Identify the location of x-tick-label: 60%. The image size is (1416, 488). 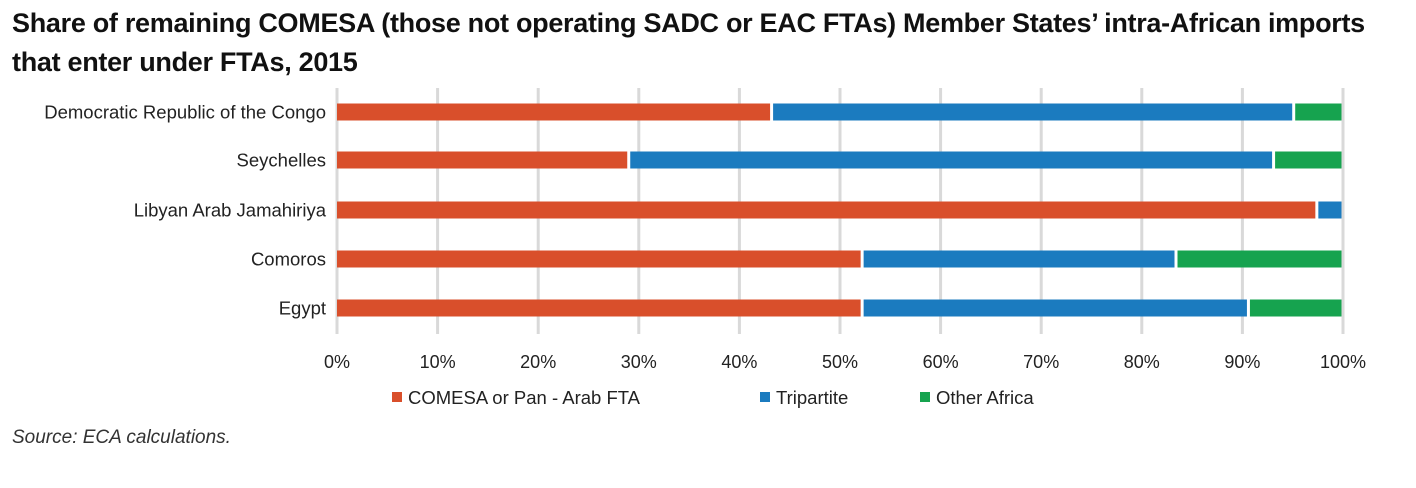
(941, 362).